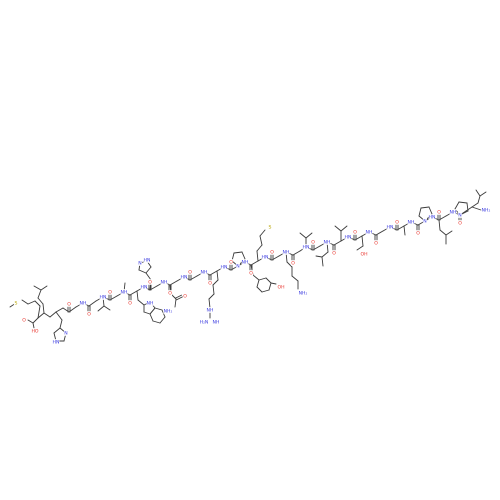 This screenshot has height=500, width=500. I want to click on lys-nh2-atom: NH₂, so click(303, 294).